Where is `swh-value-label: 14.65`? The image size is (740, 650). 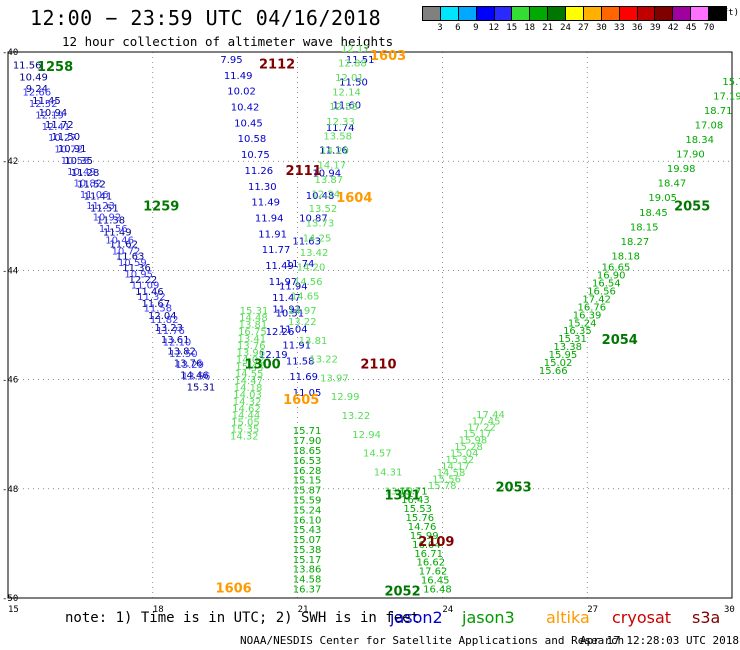
swh-value-label: 14.65 is located at coordinates (305, 297).